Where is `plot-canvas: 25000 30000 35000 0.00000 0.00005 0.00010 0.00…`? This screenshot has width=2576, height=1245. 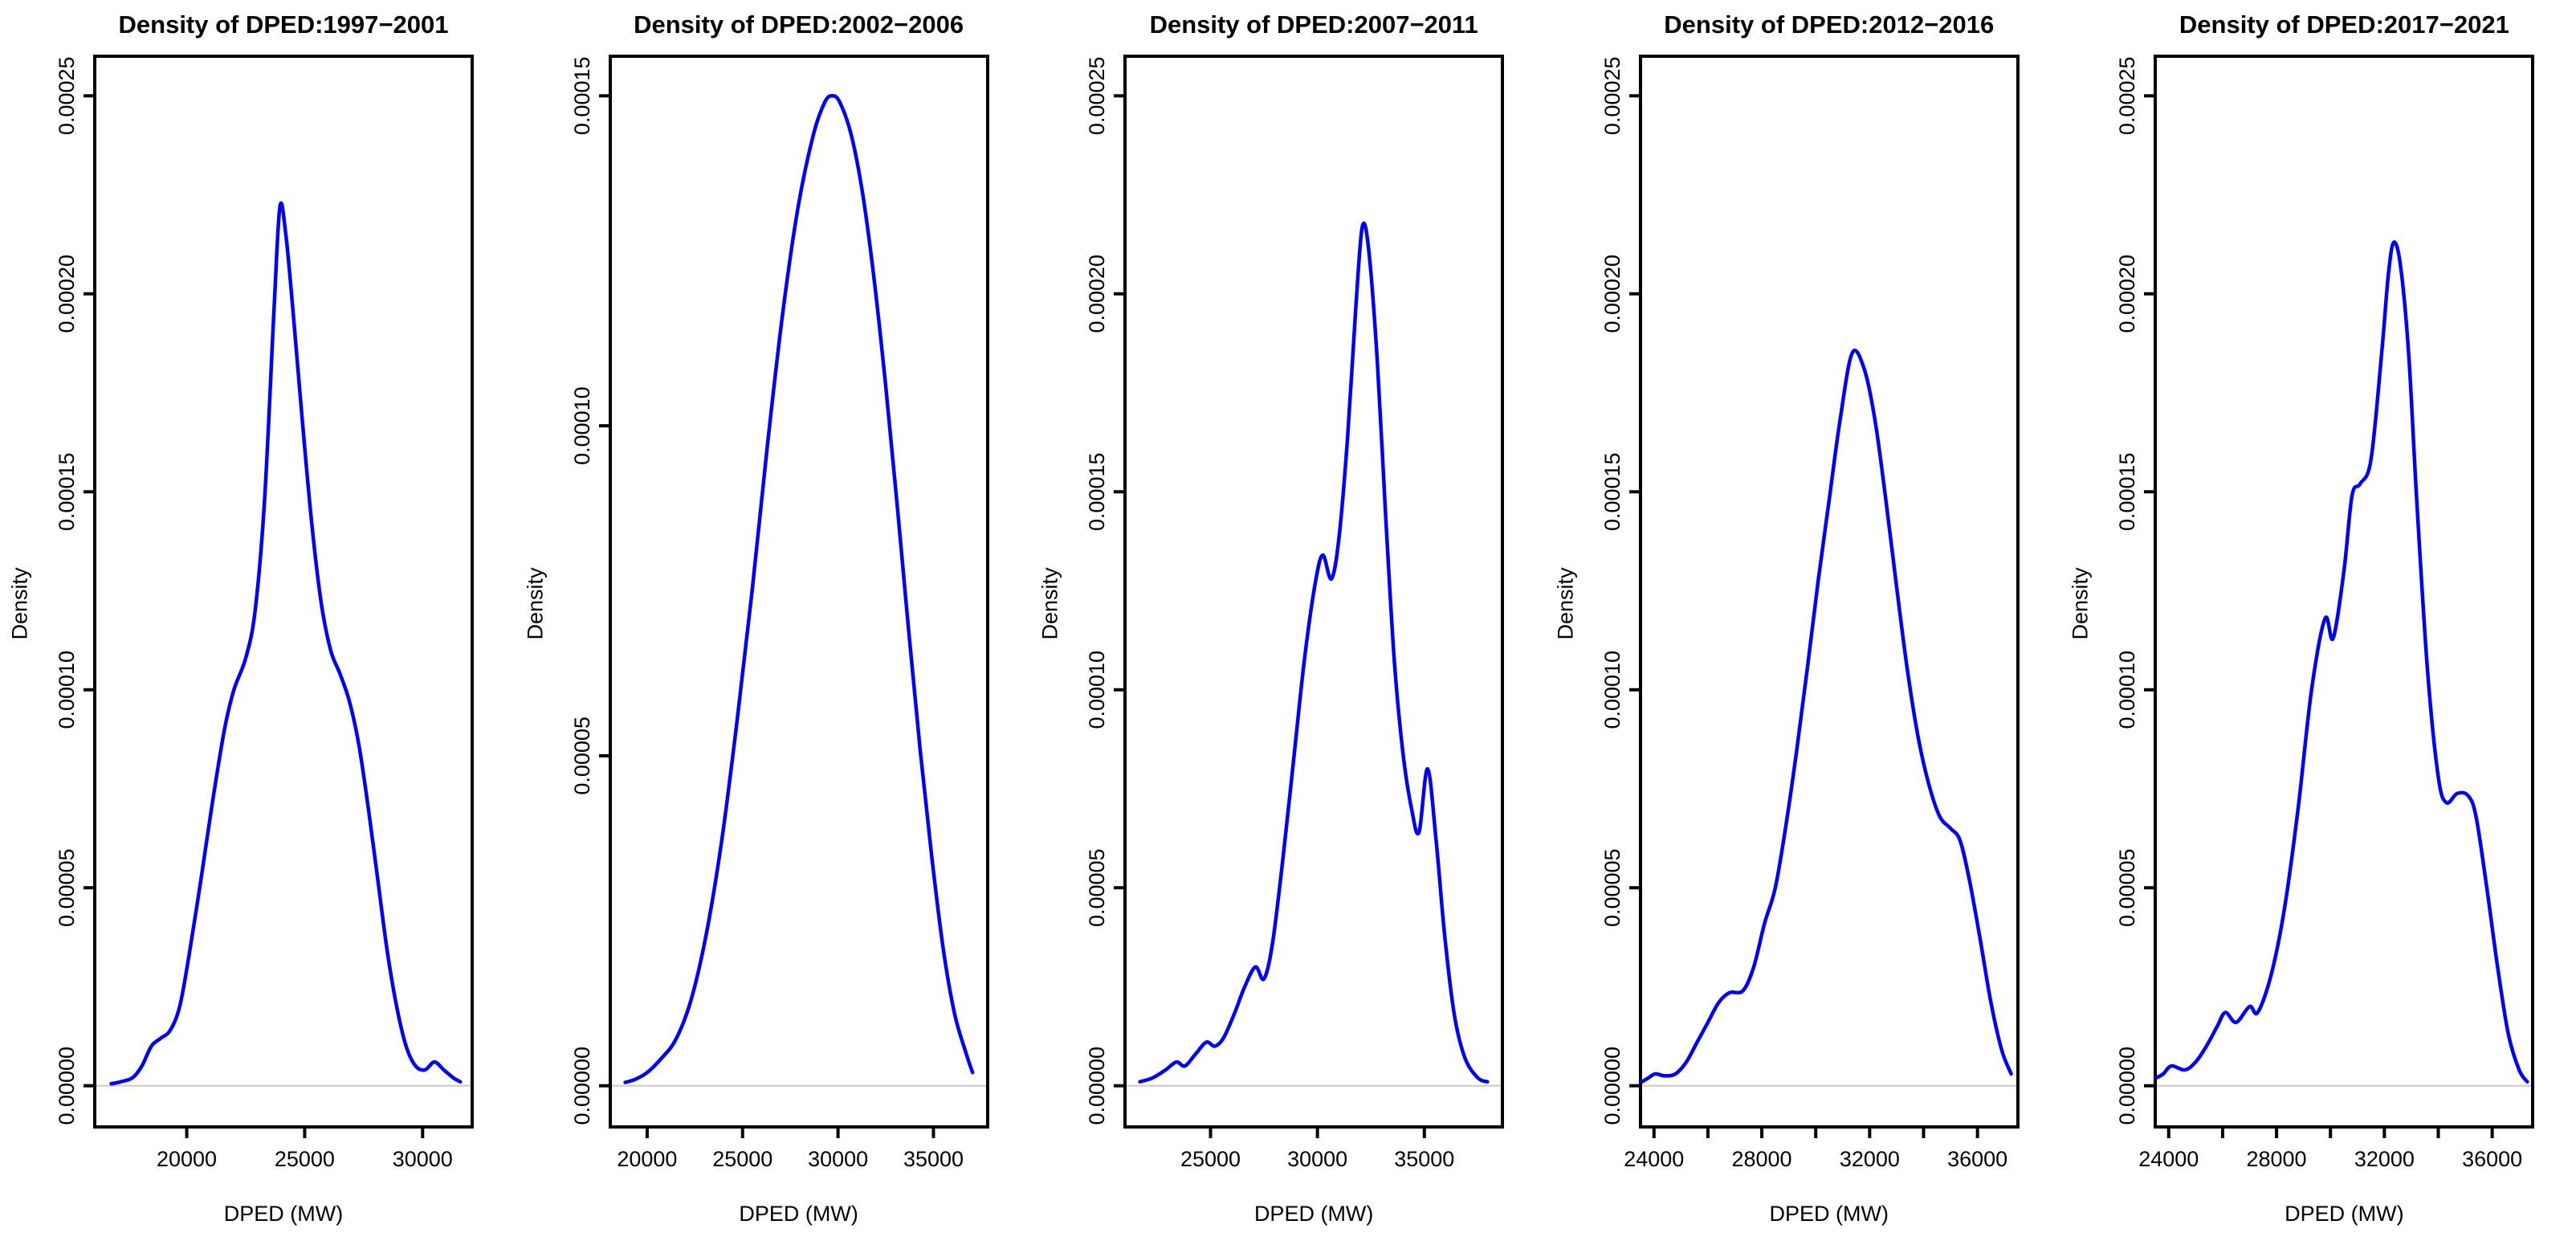 plot-canvas: 25000 30000 35000 0.00000 0.00005 0.00010 0.00… is located at coordinates (1295, 613).